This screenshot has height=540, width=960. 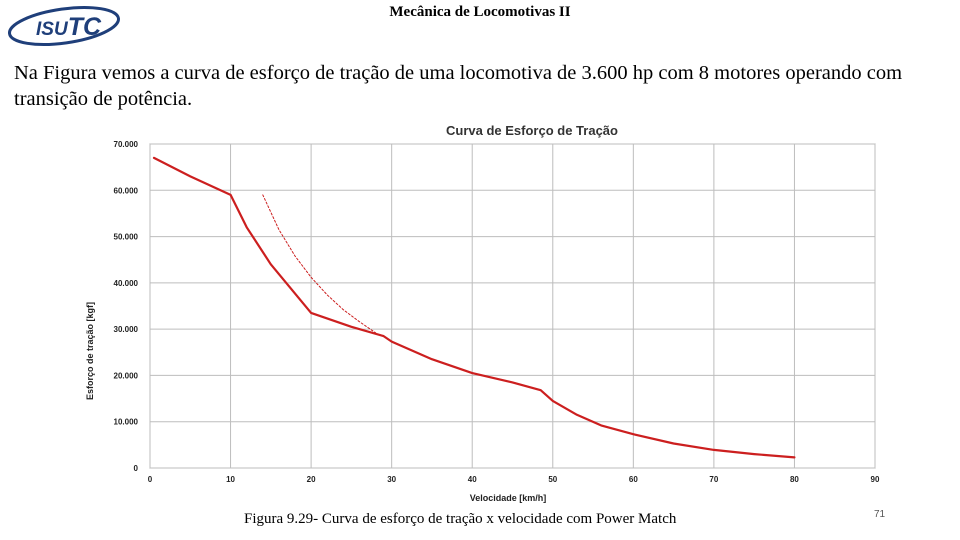 What do you see at coordinates (794, 479) in the screenshot?
I see `x-tick-label: 80` at bounding box center [794, 479].